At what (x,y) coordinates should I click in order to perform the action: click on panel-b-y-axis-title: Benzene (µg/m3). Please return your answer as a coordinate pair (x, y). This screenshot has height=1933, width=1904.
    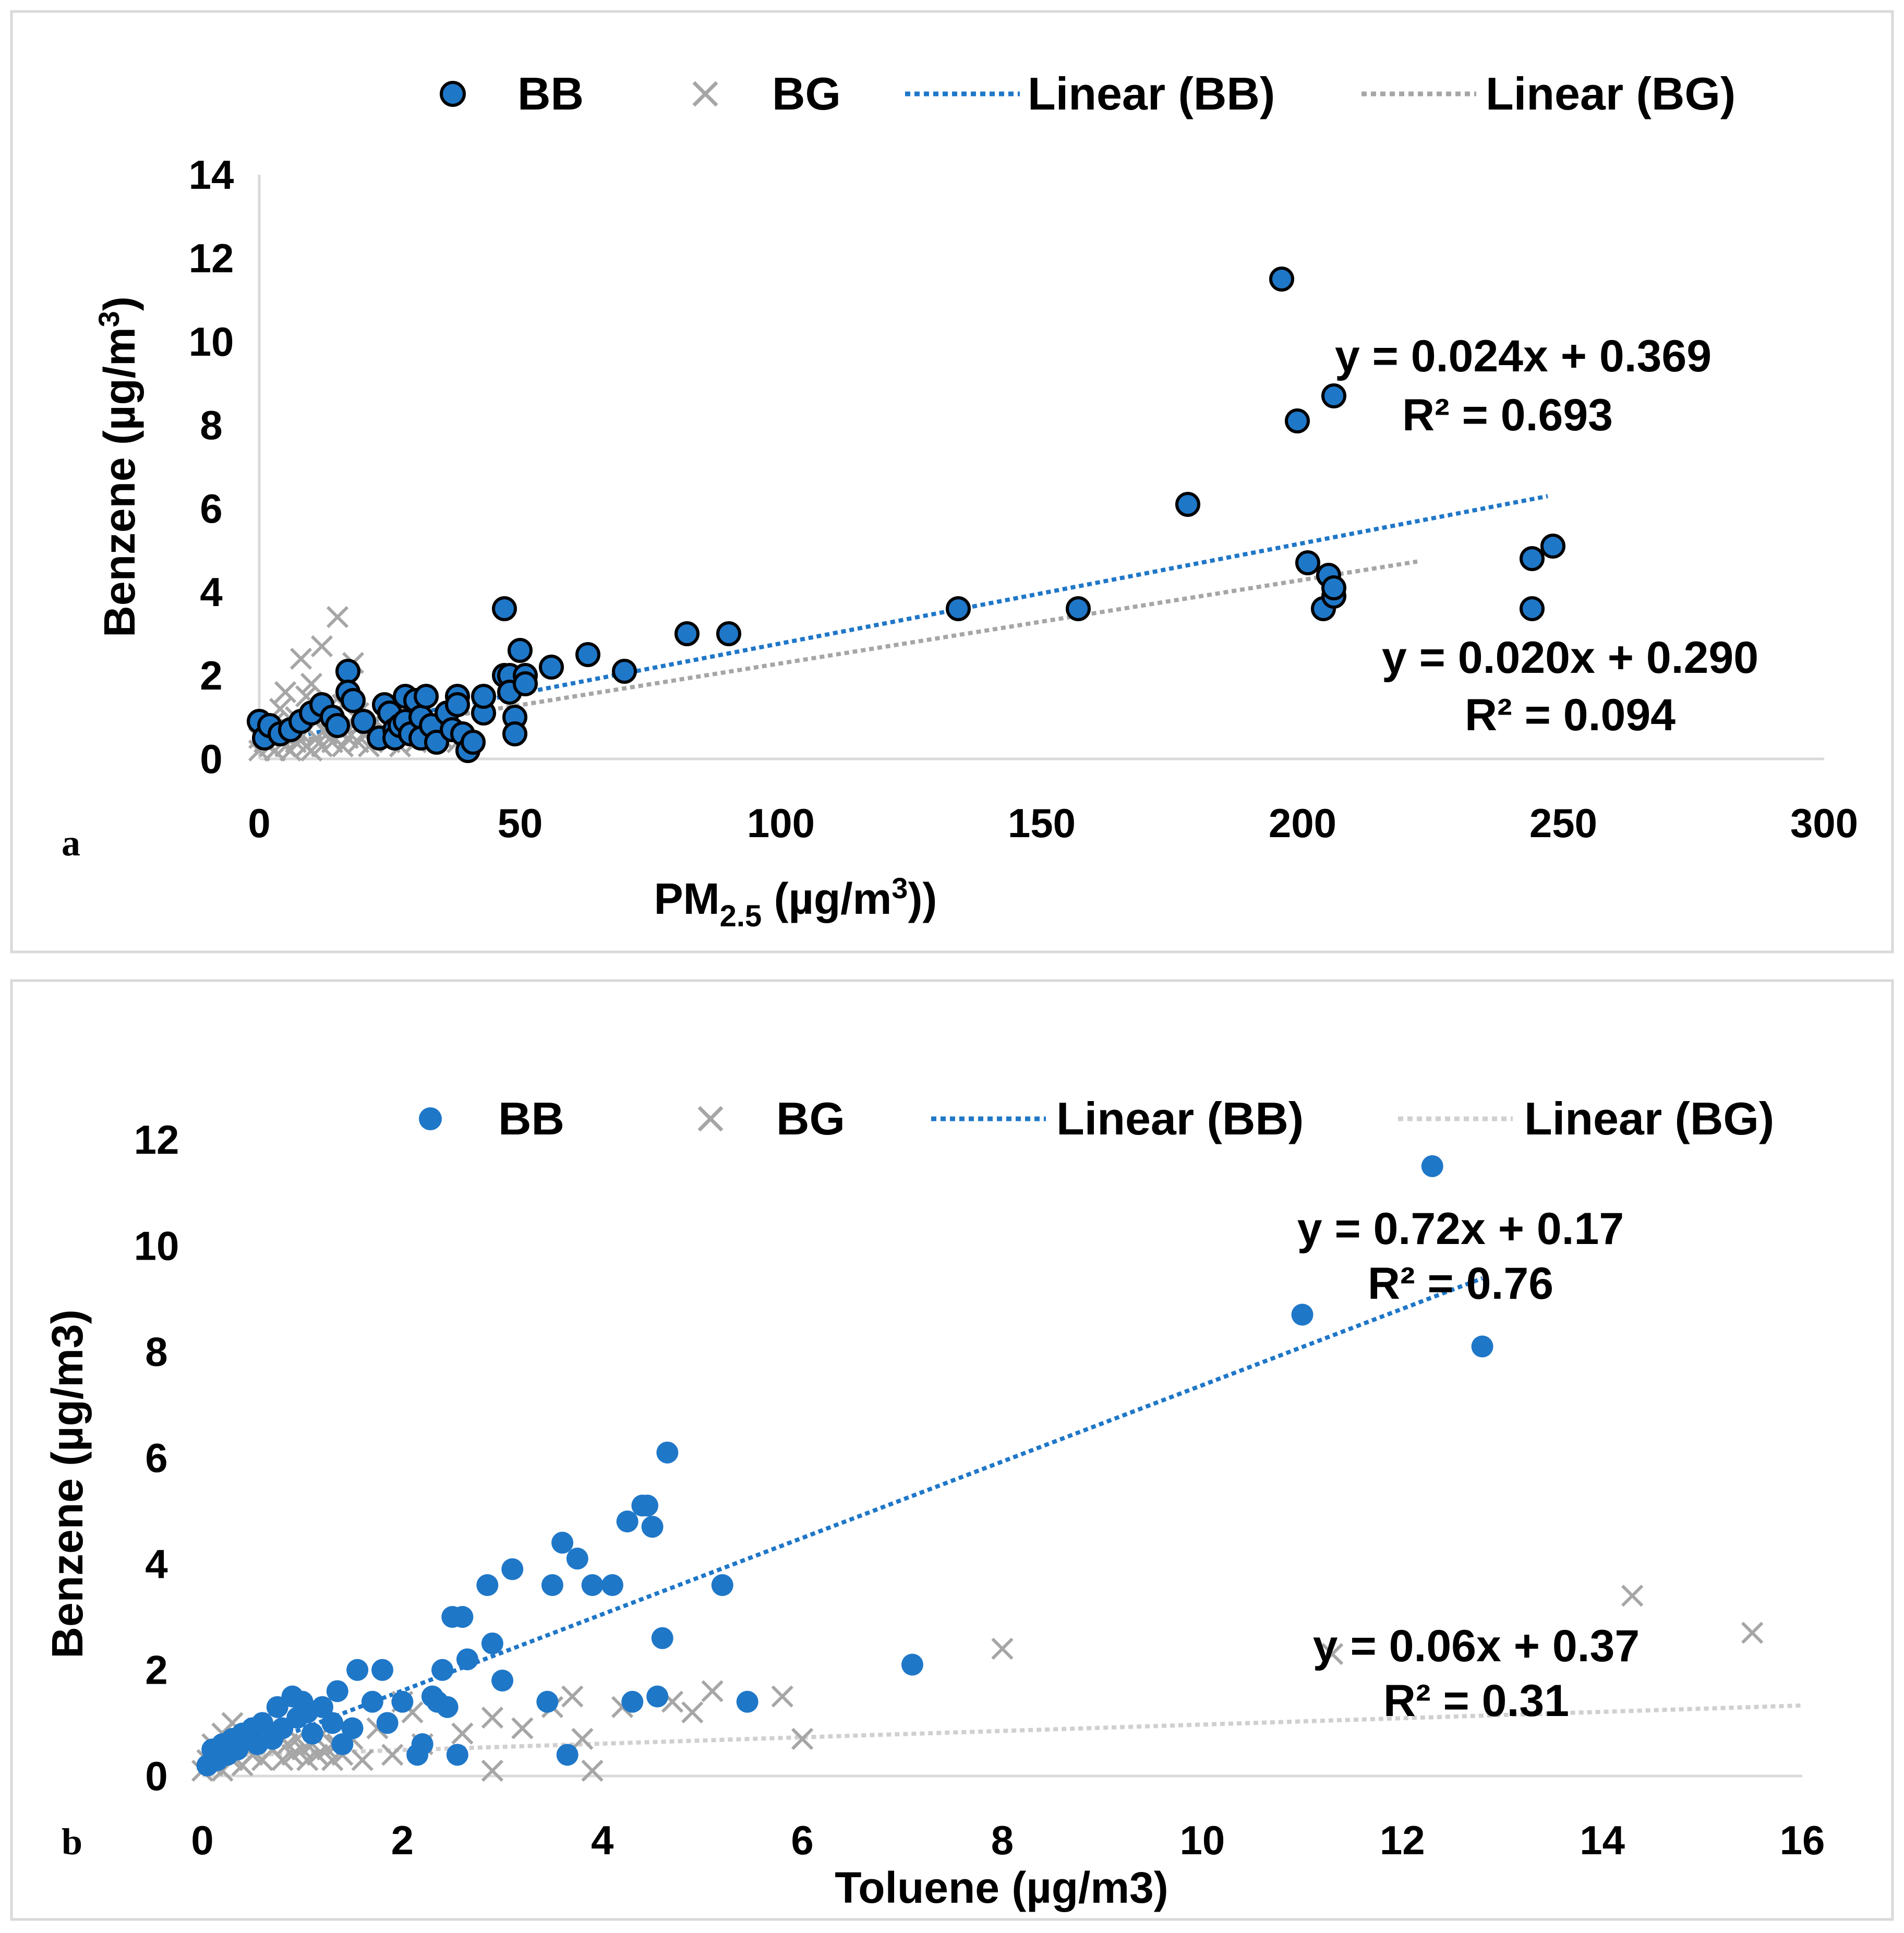
    Looking at the image, I should click on (67, 1483).